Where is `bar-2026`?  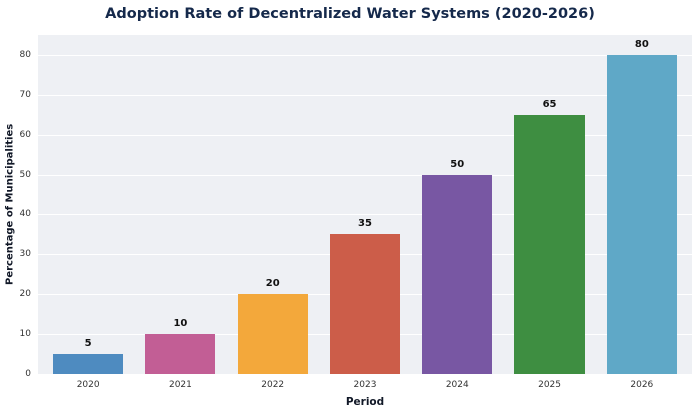
bar-2026 is located at coordinates (641, 214).